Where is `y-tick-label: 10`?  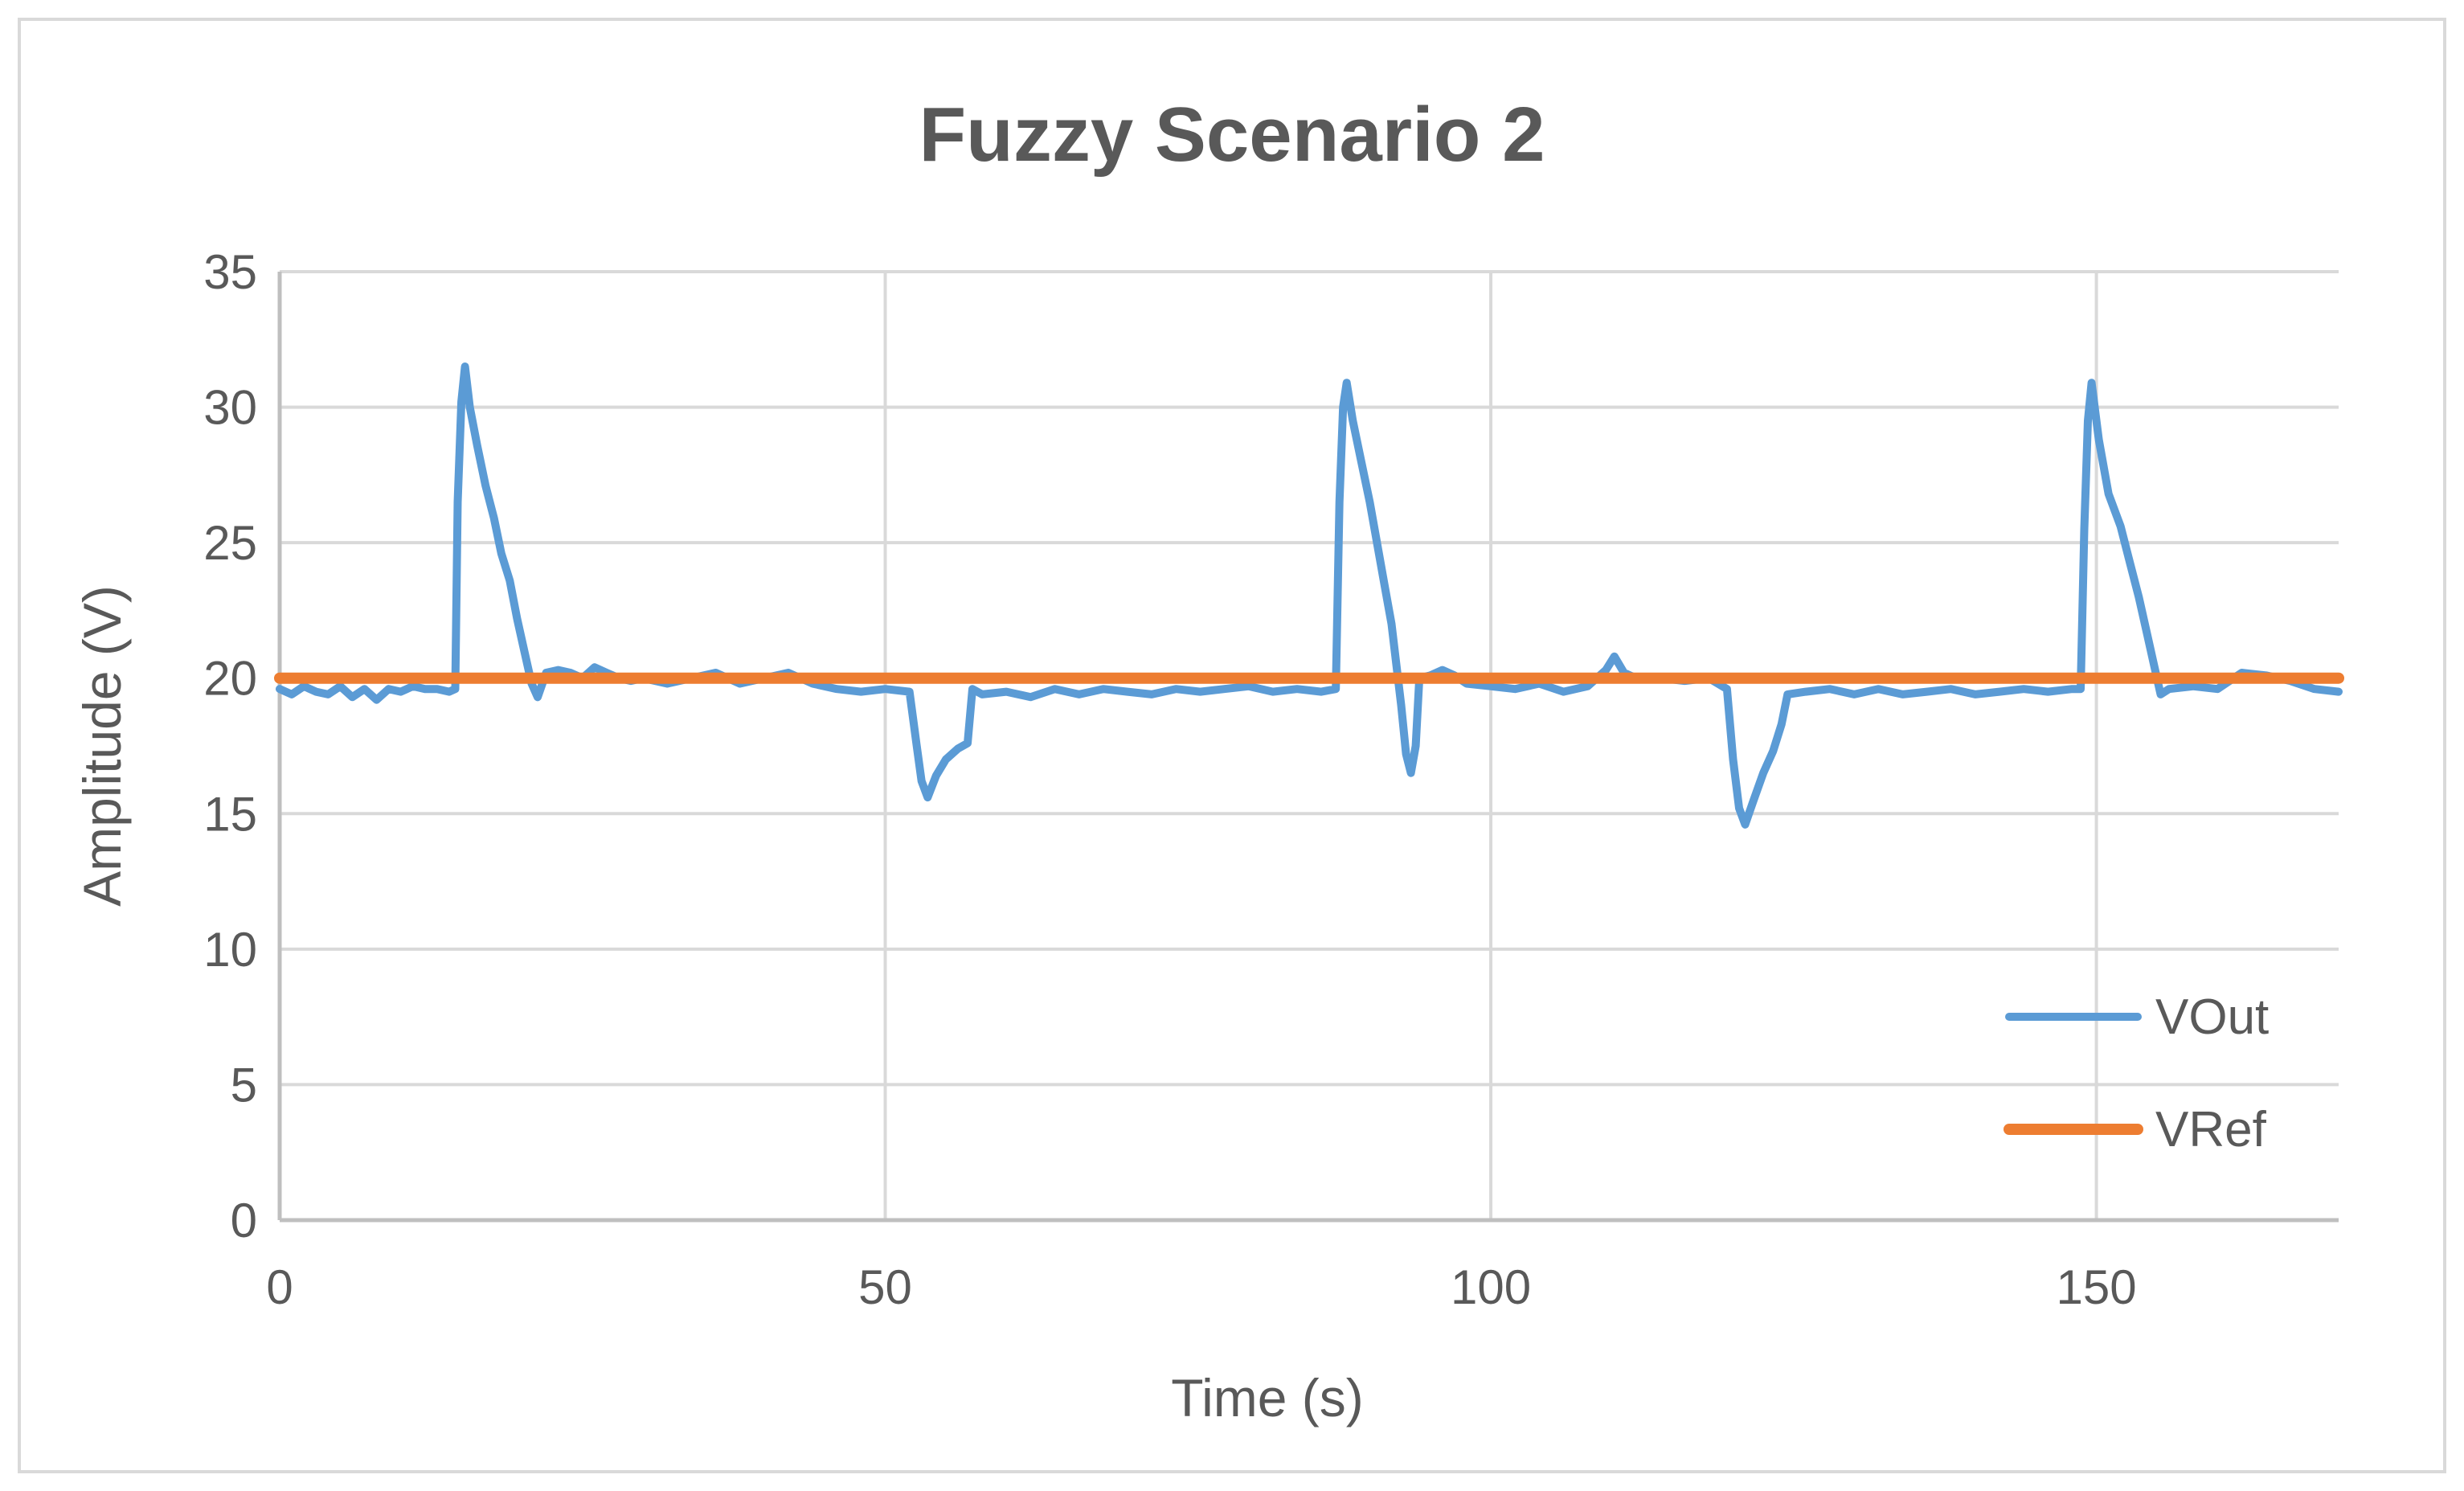
y-tick-label: 10 is located at coordinates (230, 950).